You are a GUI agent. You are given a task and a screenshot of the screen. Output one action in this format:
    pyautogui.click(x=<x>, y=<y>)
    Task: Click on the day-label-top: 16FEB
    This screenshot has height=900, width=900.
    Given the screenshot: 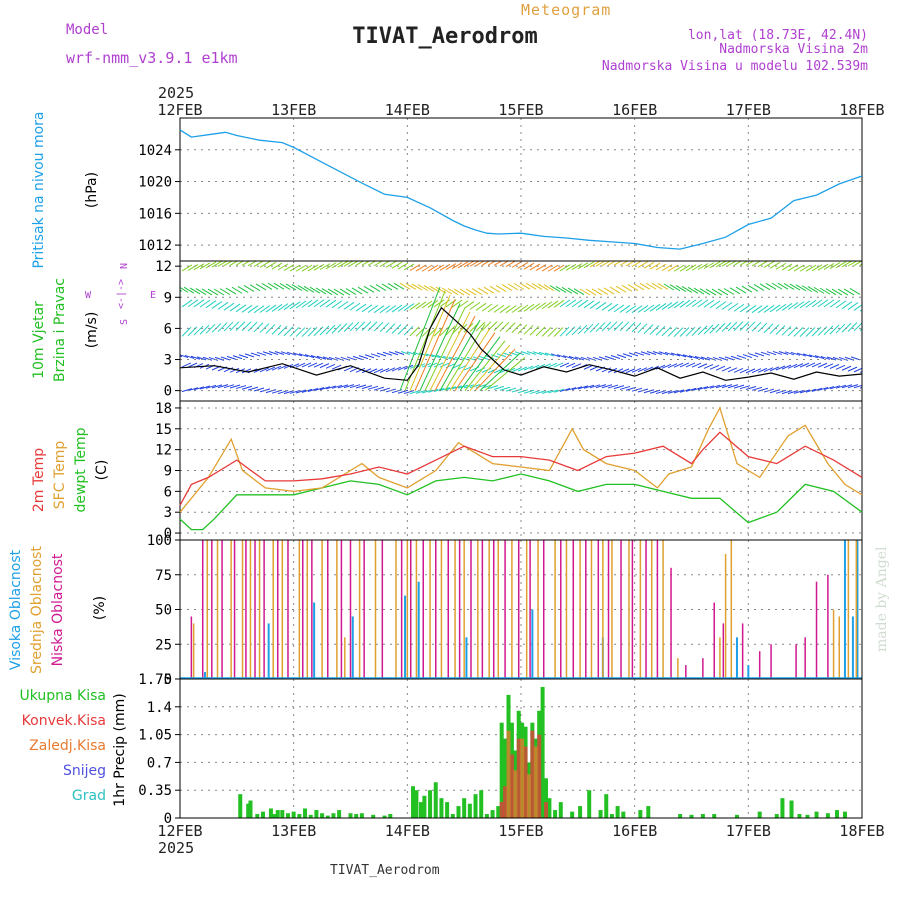 What is the action you would take?
    pyautogui.click(x=634, y=110)
    